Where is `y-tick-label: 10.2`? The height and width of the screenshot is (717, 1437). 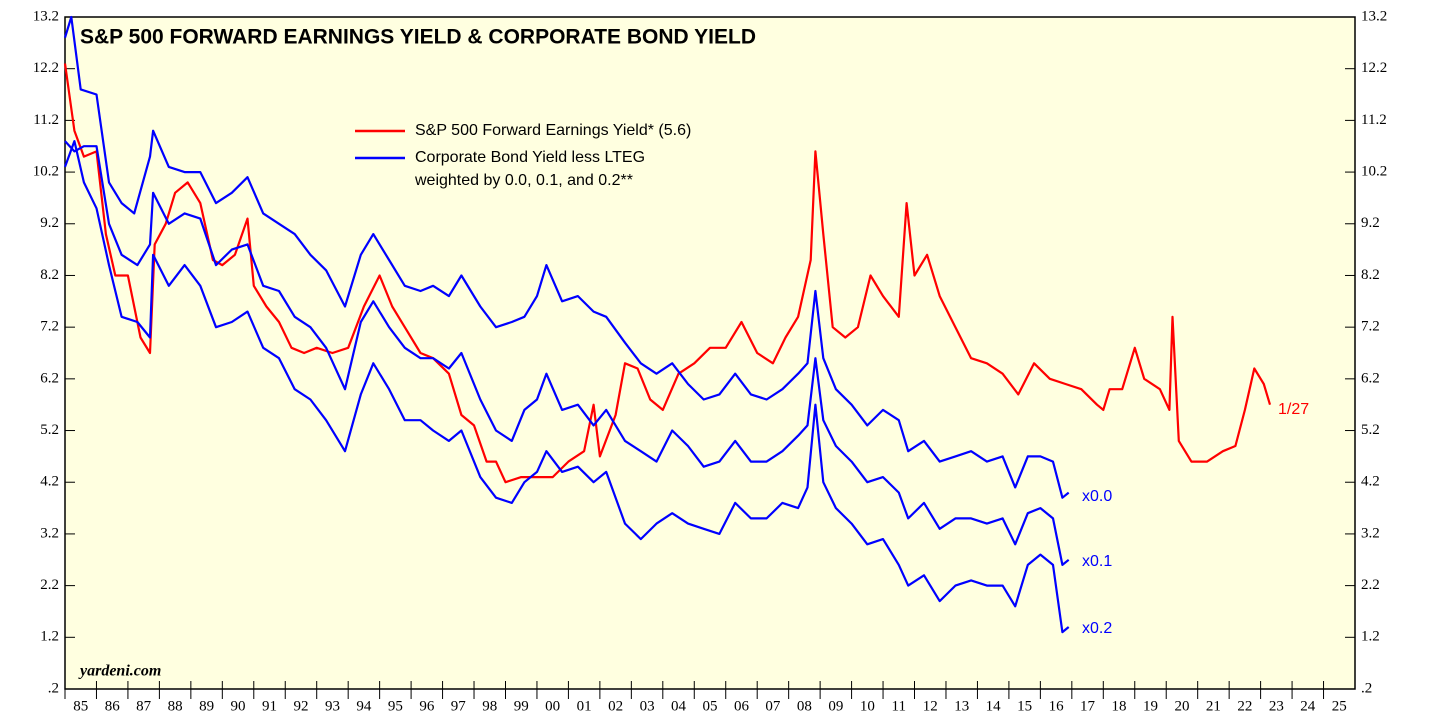 y-tick-label: 10.2 is located at coordinates (46, 172).